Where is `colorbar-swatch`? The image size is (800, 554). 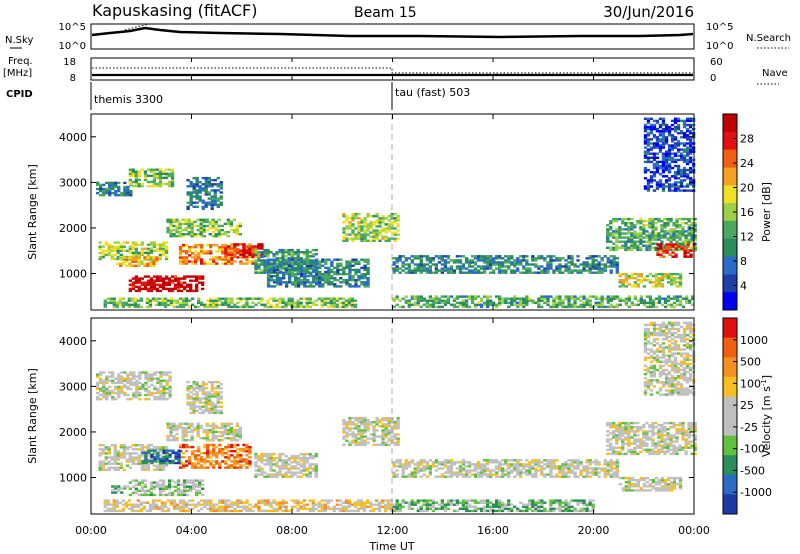 colorbar-swatch is located at coordinates (730, 176).